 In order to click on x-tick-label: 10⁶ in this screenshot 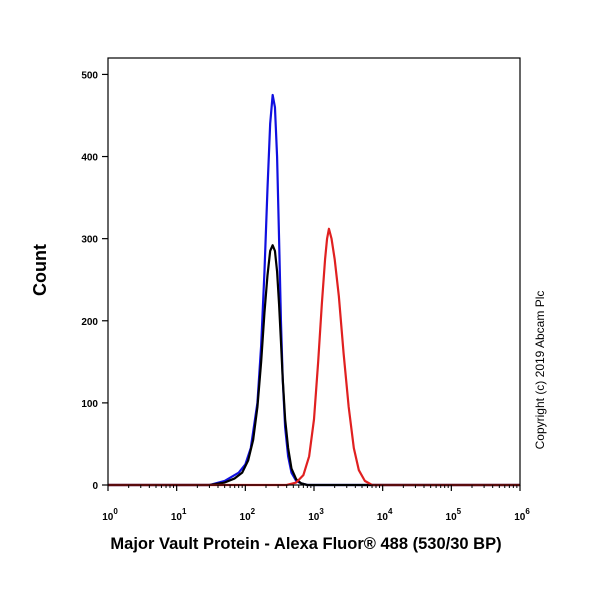, I will do `click(522, 515)`.